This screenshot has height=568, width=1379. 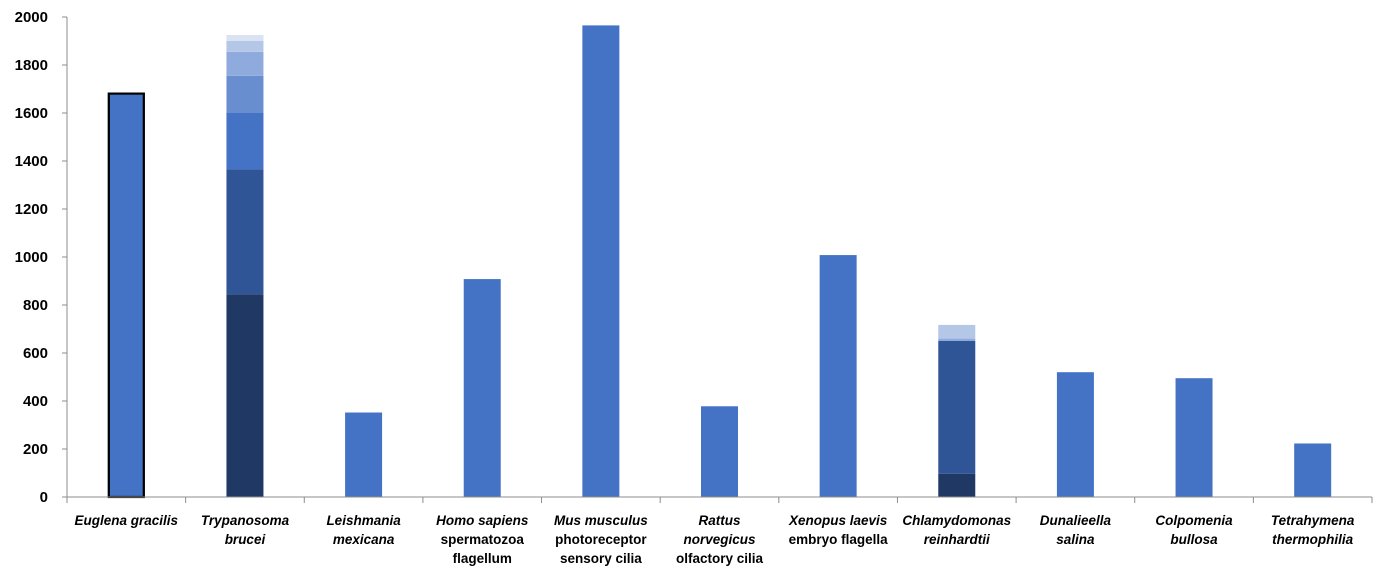 I want to click on category-label: mexicana, so click(x=364, y=539).